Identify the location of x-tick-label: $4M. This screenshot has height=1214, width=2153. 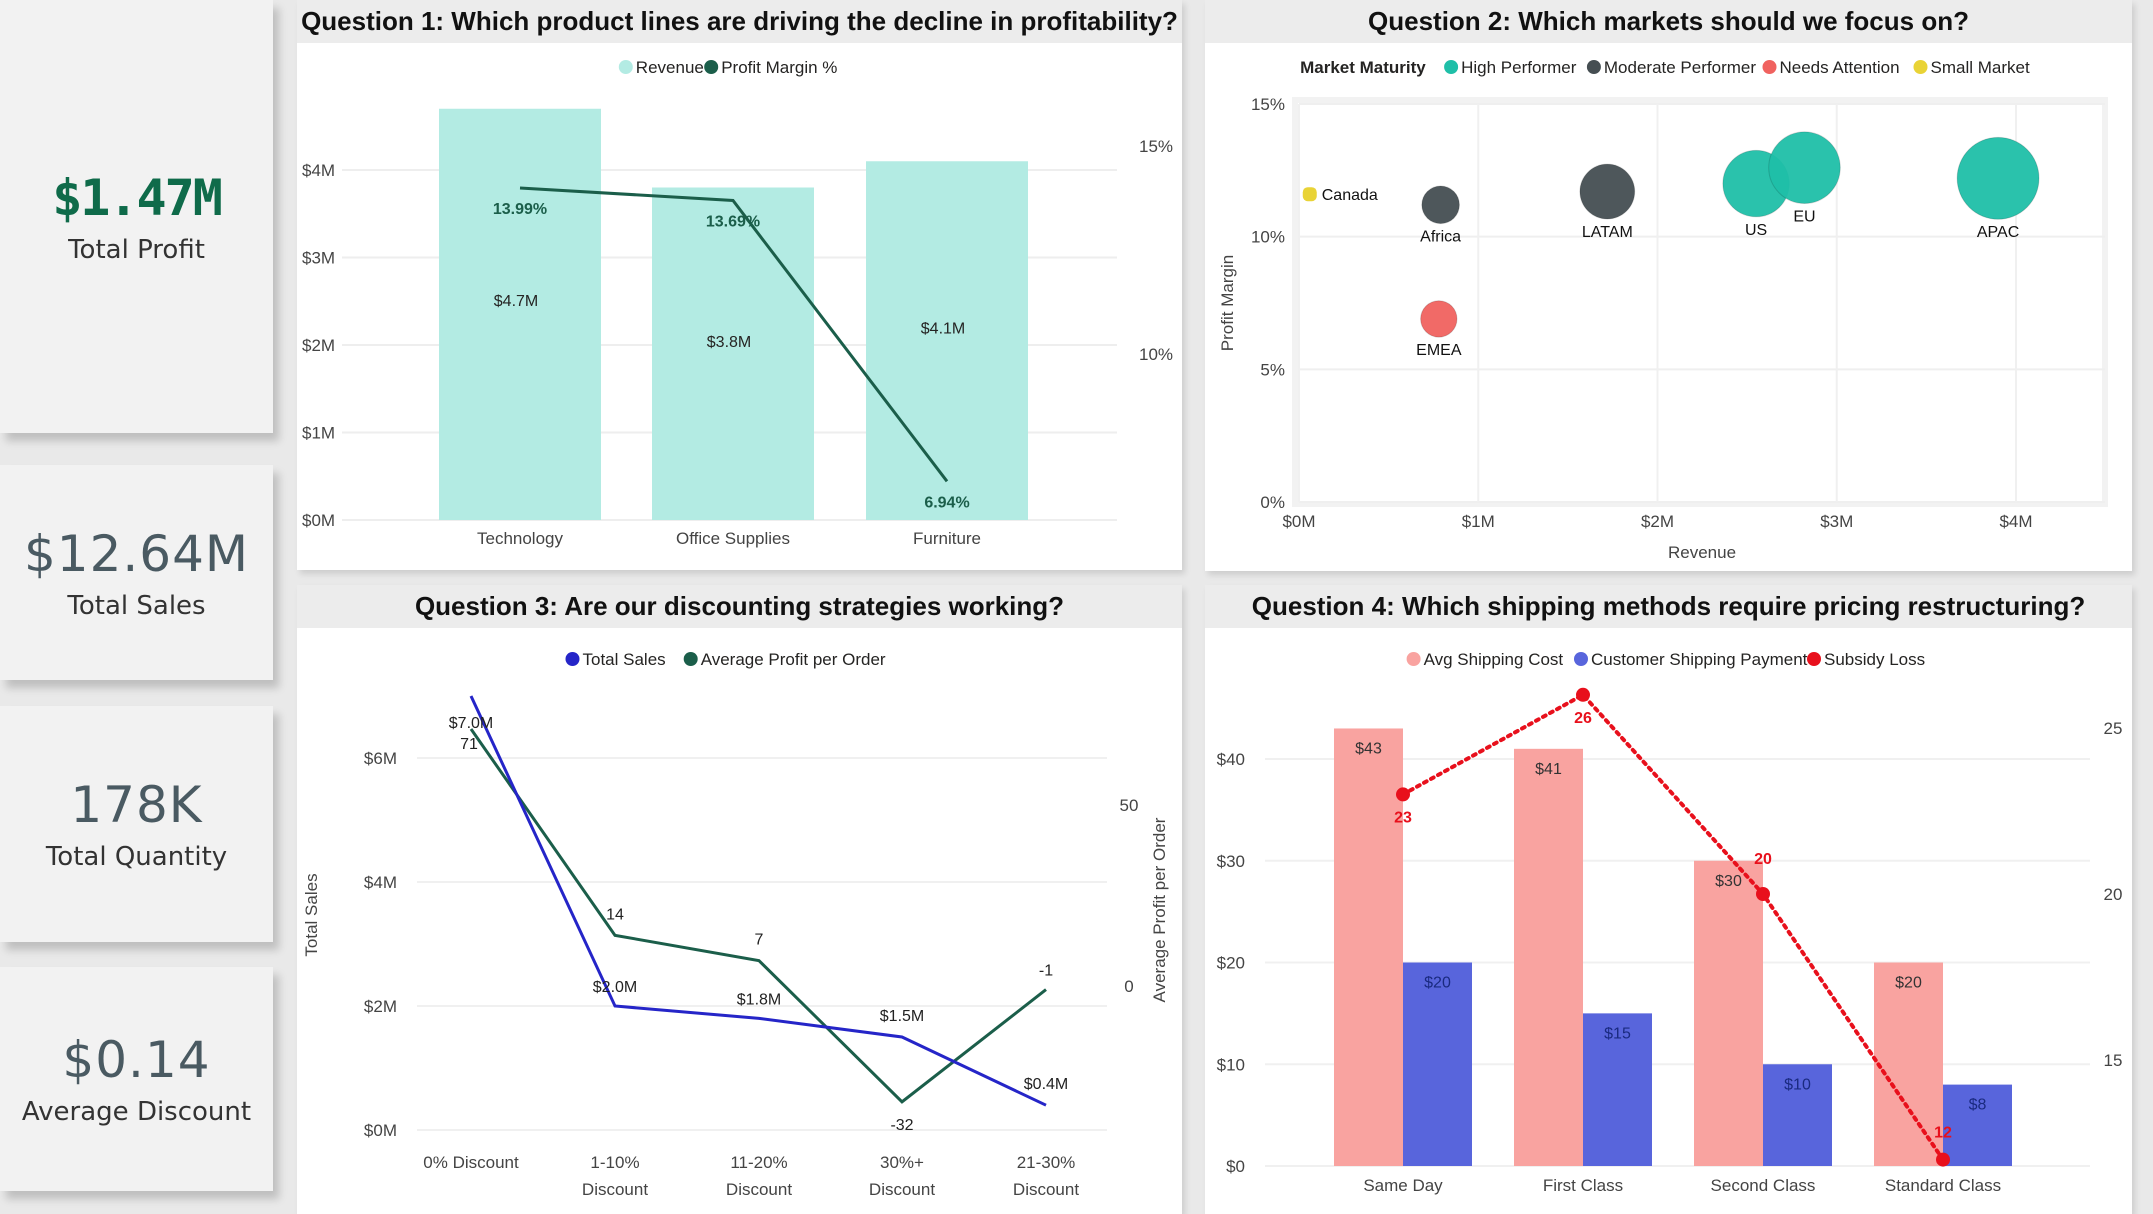
(2015, 521).